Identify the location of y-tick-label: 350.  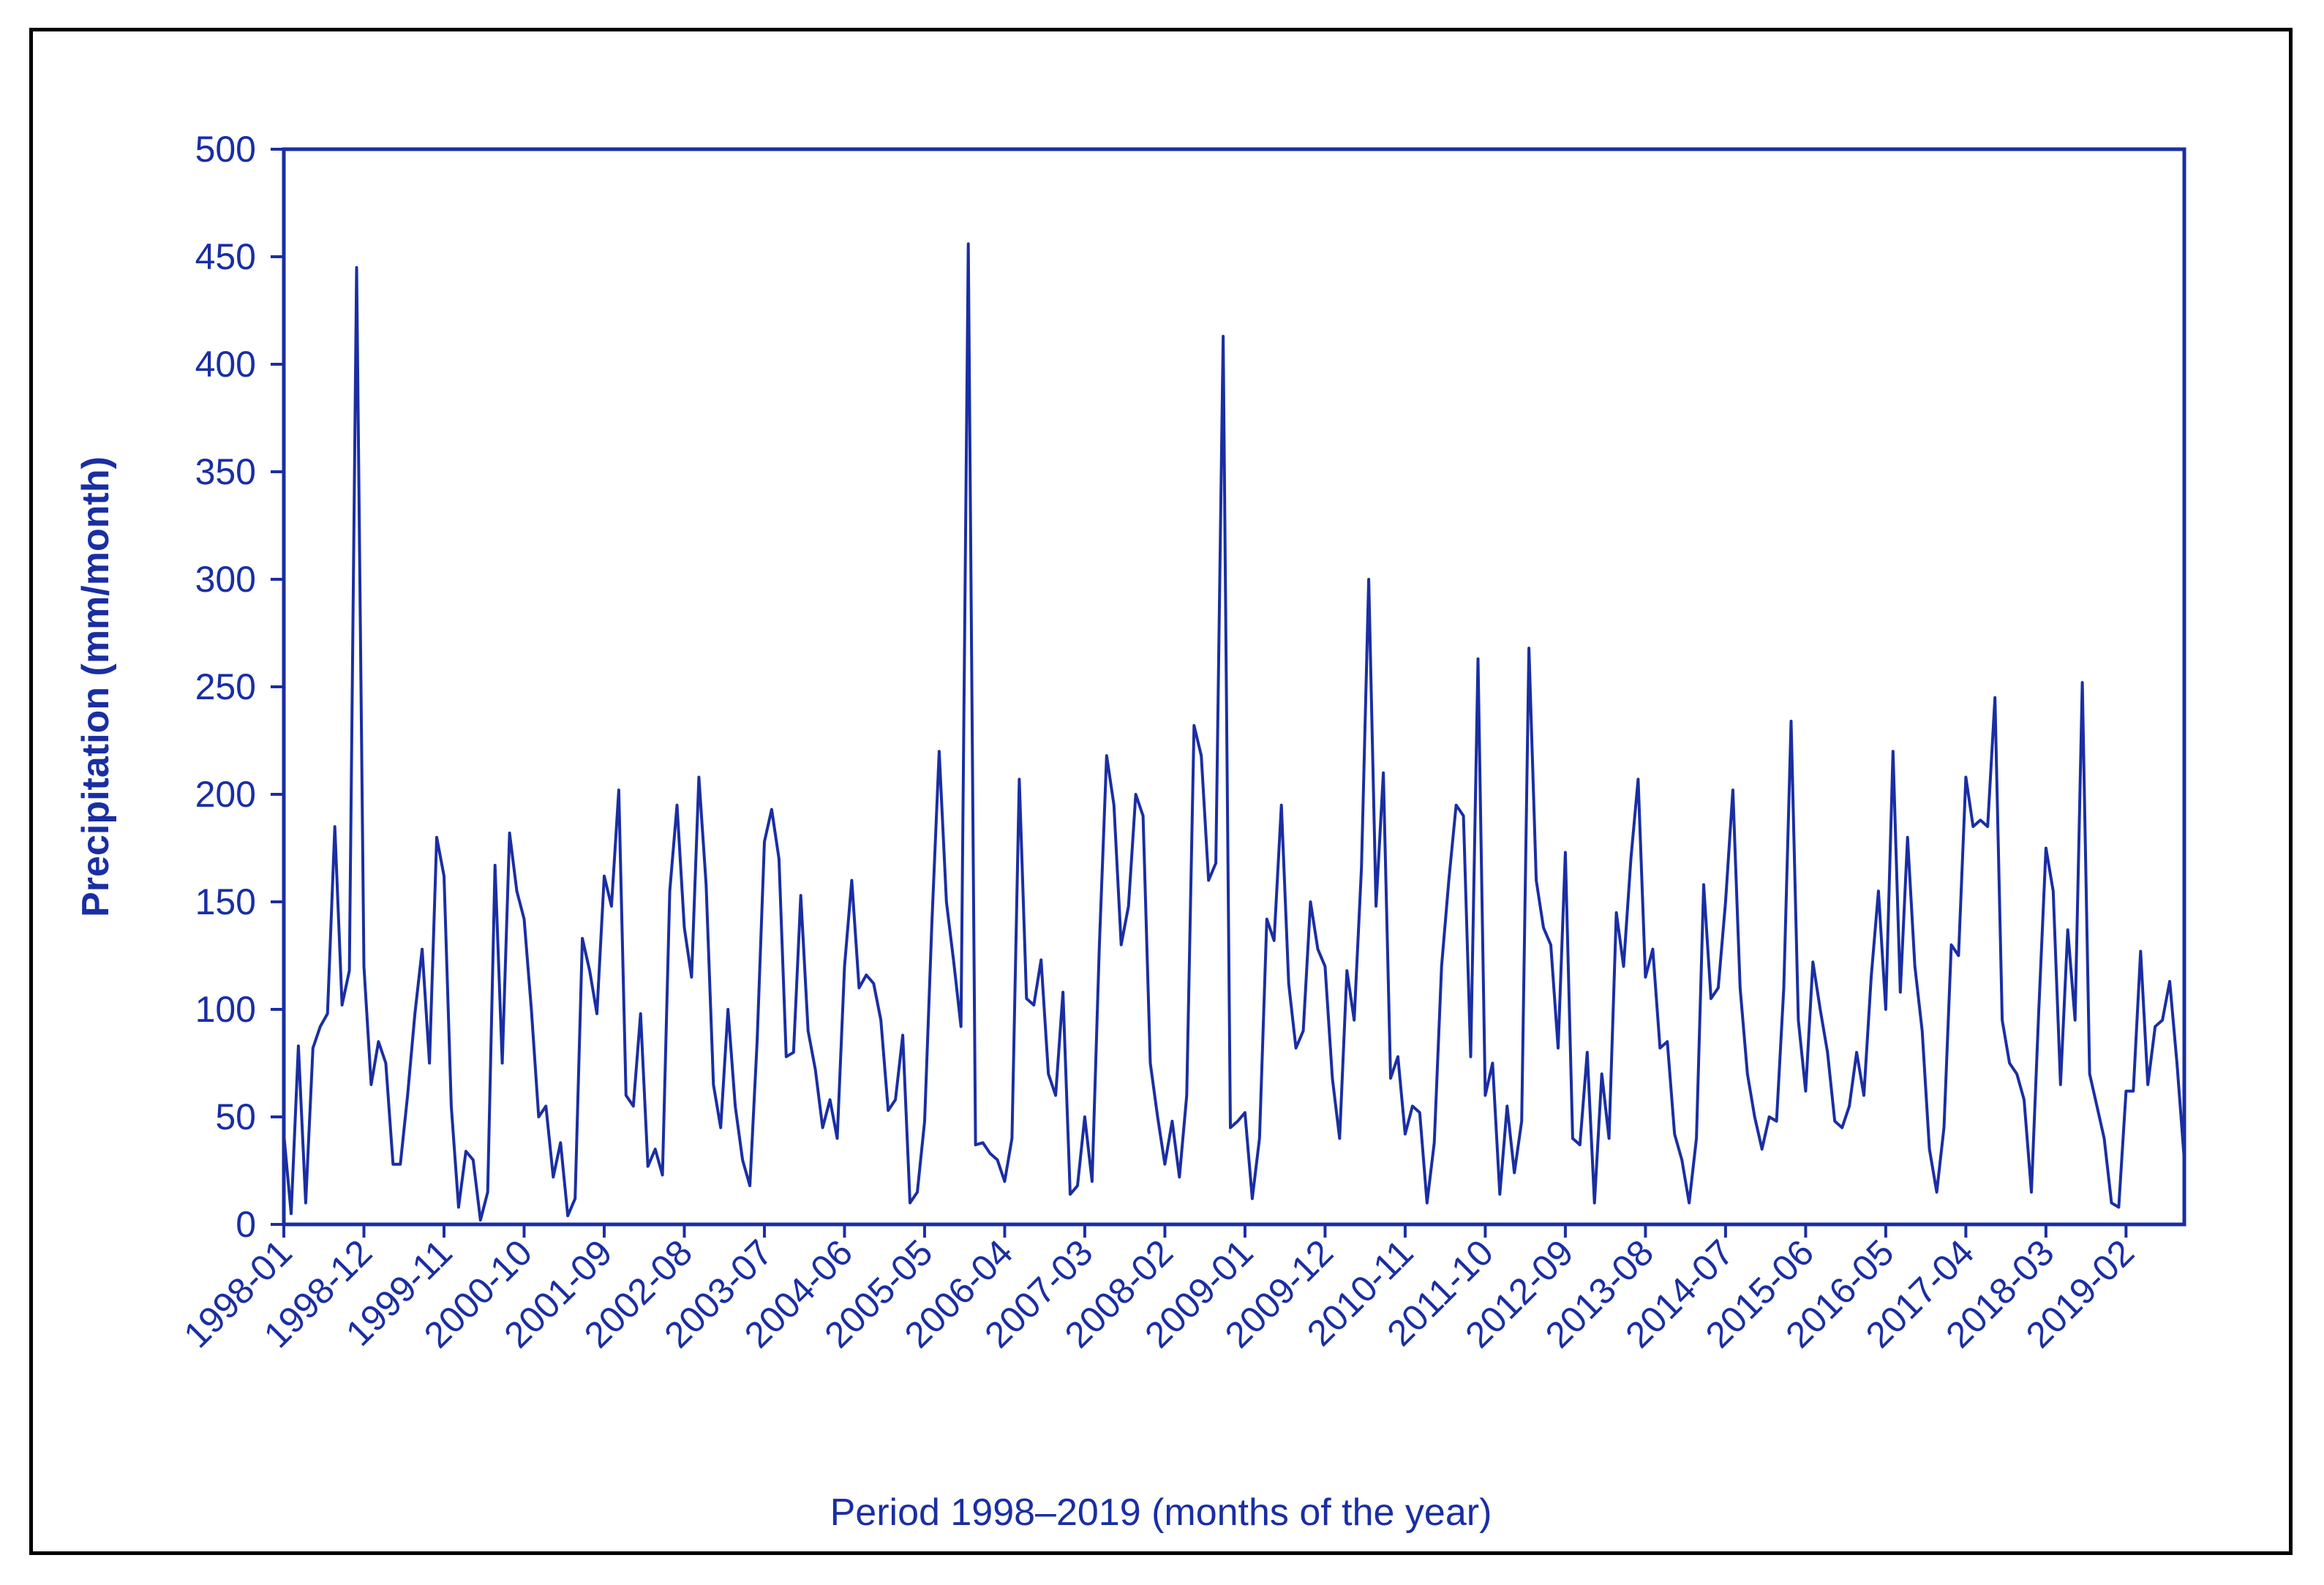
(225, 471).